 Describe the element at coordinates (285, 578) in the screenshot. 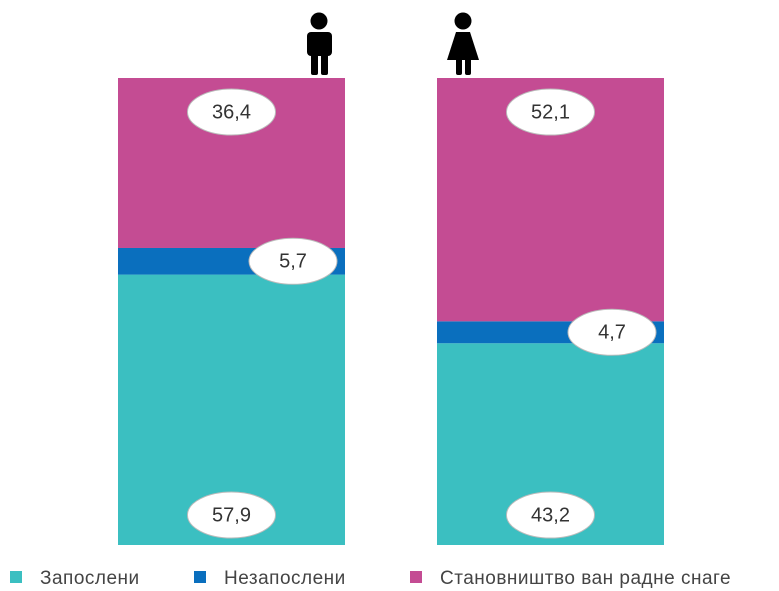

I see `legend-label: Незапослени` at that location.